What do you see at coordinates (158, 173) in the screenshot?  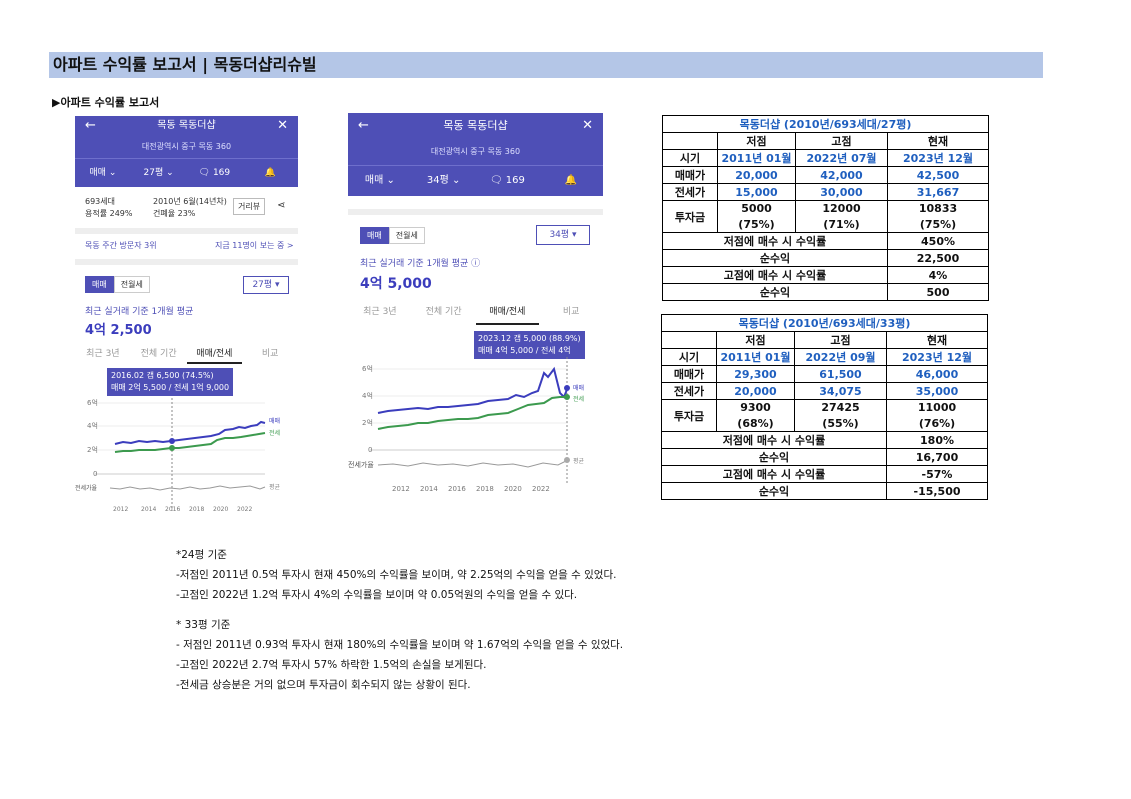 I see `pyeong-select: 27평 ⌄` at bounding box center [158, 173].